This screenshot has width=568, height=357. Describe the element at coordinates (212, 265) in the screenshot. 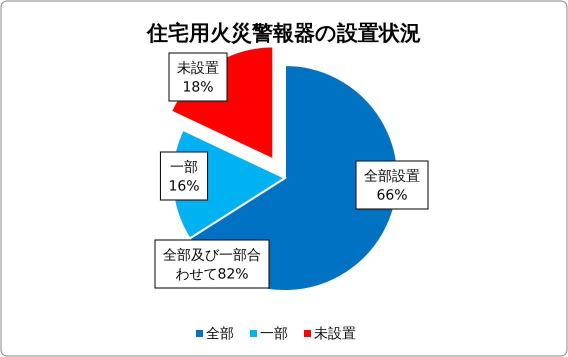

I see `text: 全部及び一部合わせて82%` at that location.